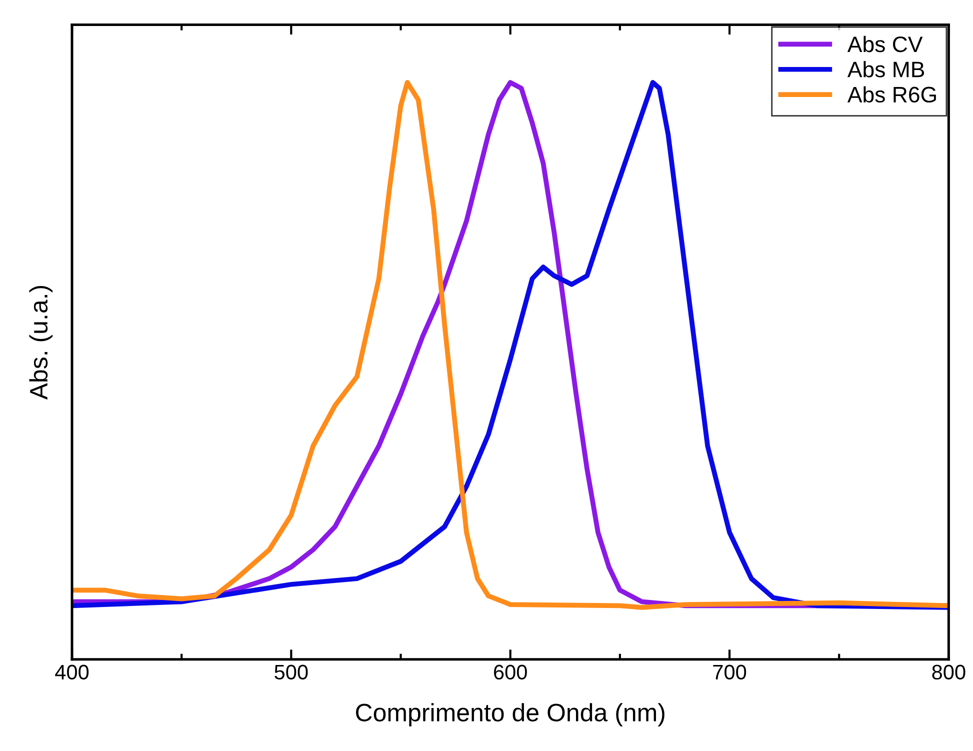 The image size is (973, 751). I want to click on legend-label: Abs CV, so click(885, 44).